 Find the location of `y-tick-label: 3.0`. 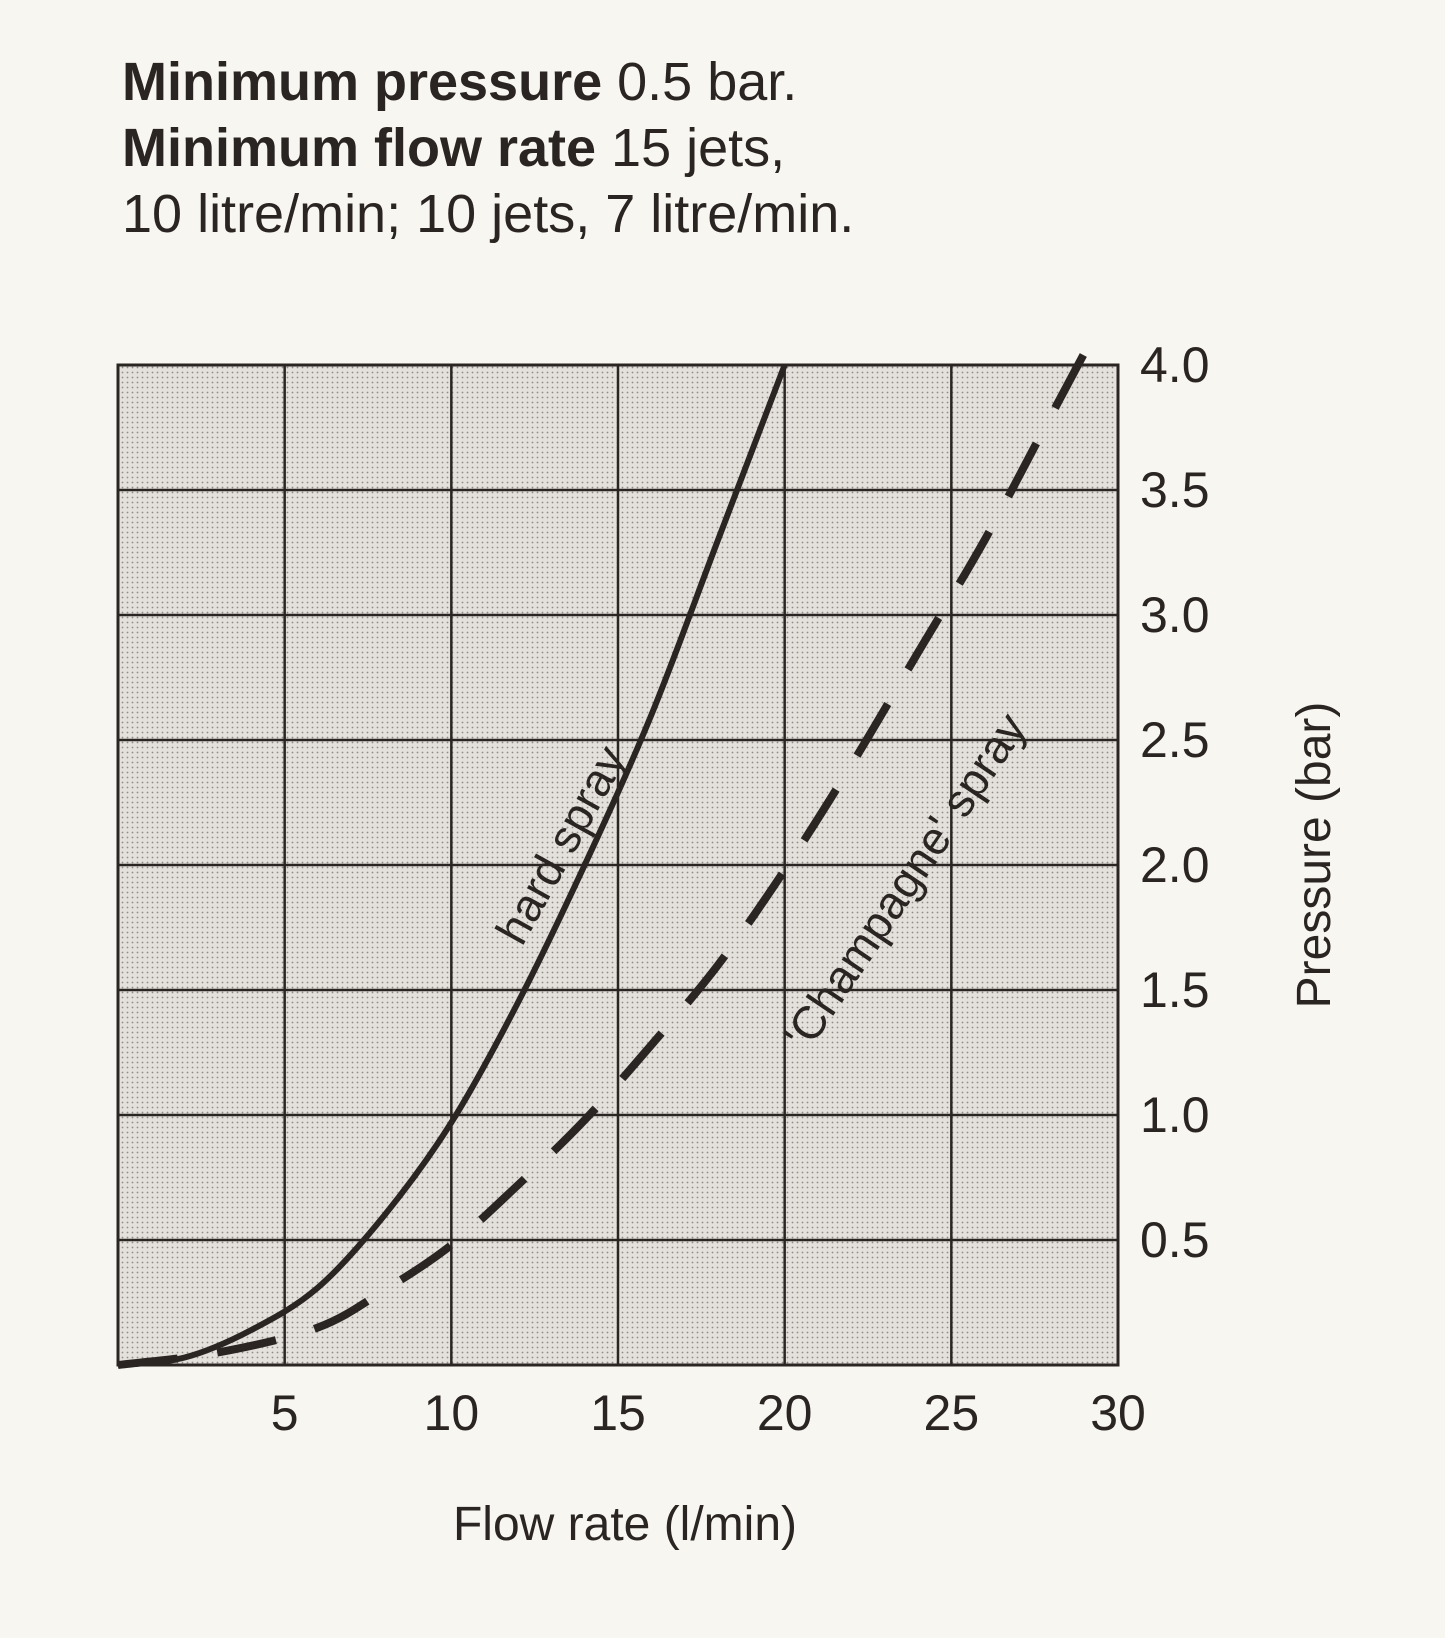

y-tick-label: 3.0 is located at coordinates (1175, 615).